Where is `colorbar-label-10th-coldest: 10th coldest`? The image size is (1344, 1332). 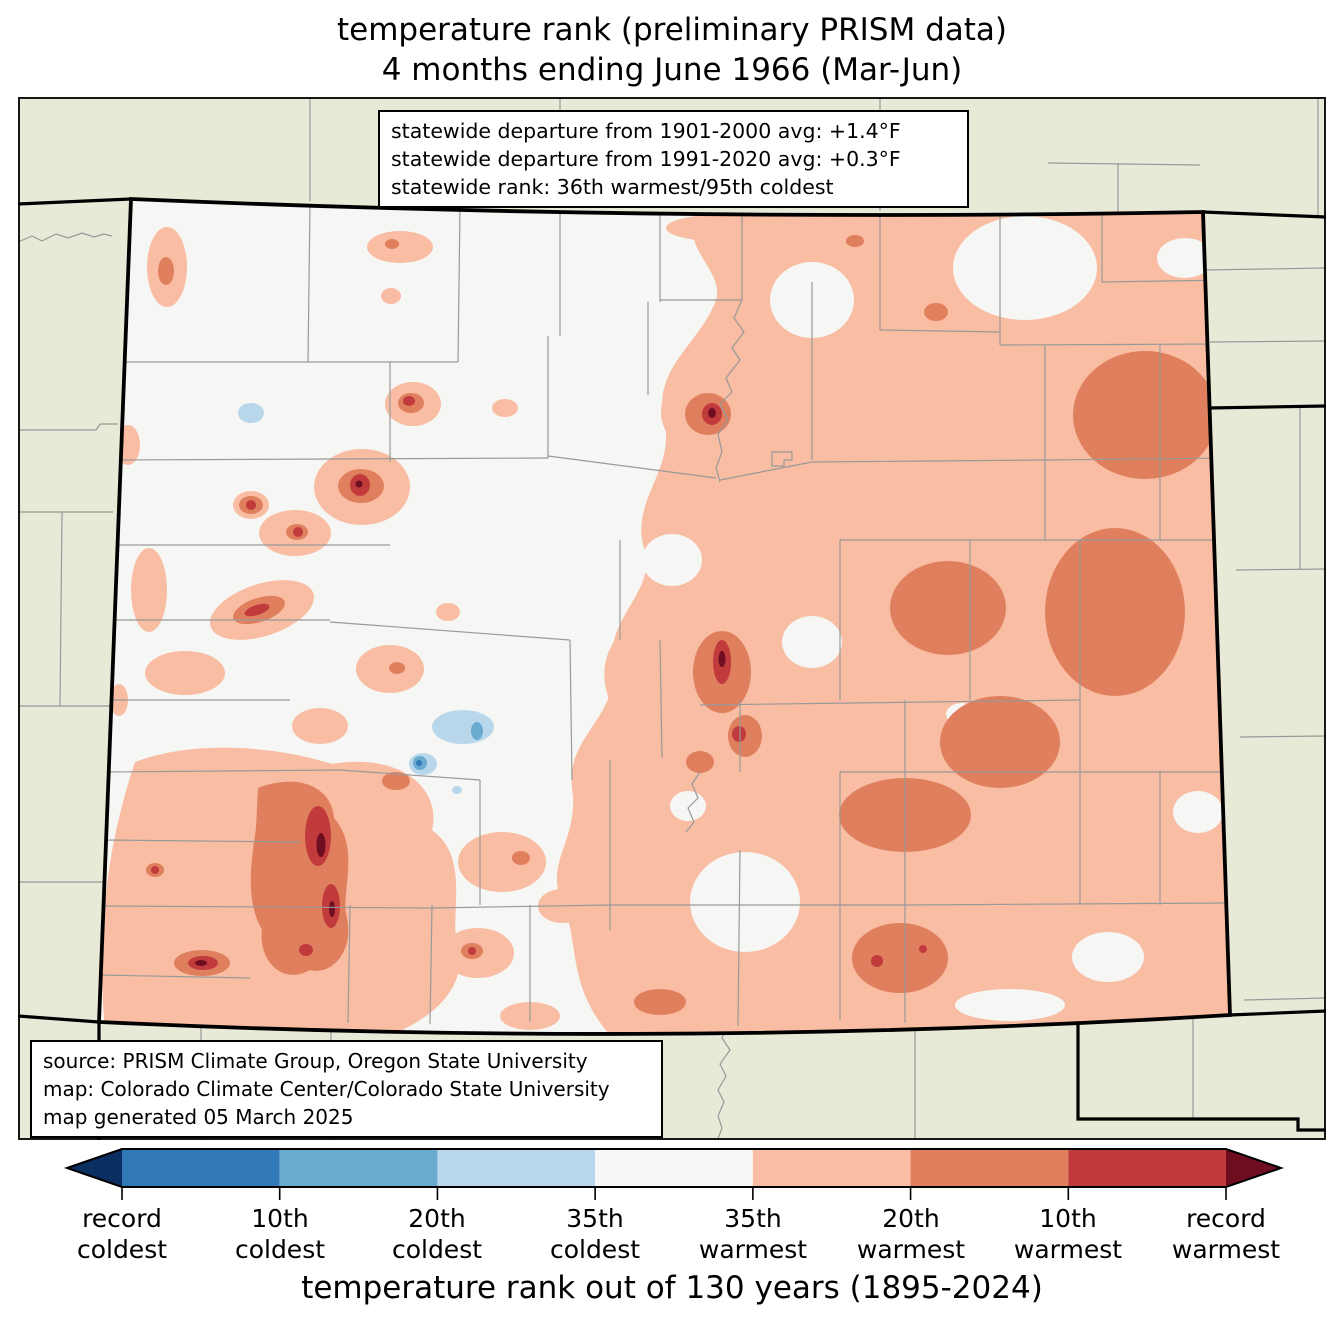 colorbar-label-10th-coldest: 10th coldest is located at coordinates (280, 1234).